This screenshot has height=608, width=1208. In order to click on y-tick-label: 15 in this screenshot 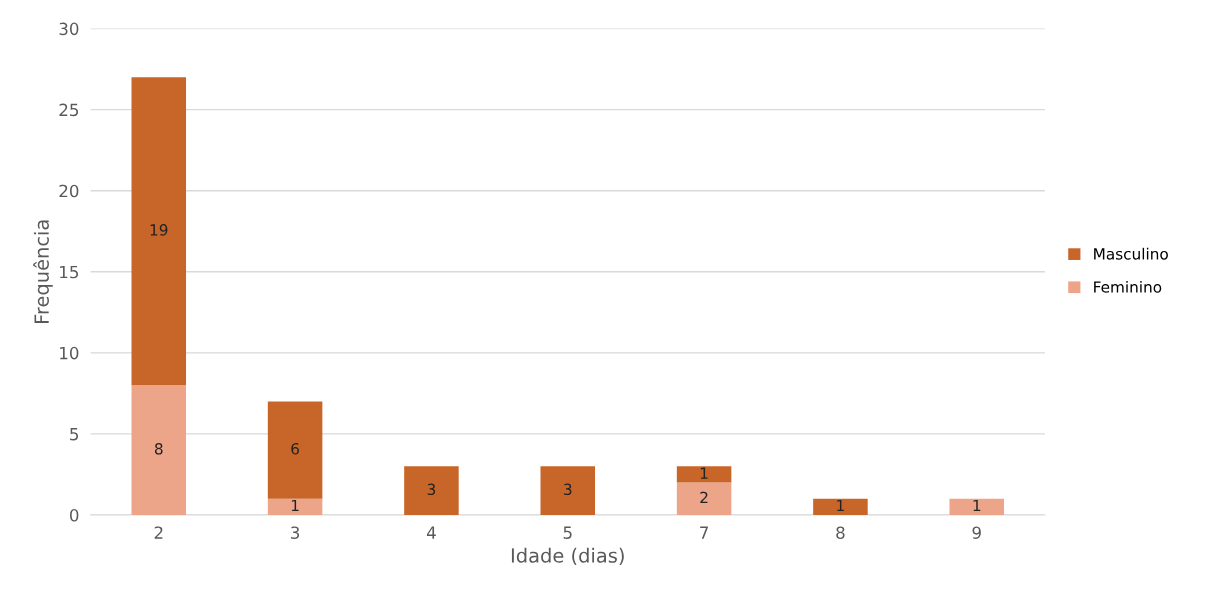, I will do `click(69, 272)`.